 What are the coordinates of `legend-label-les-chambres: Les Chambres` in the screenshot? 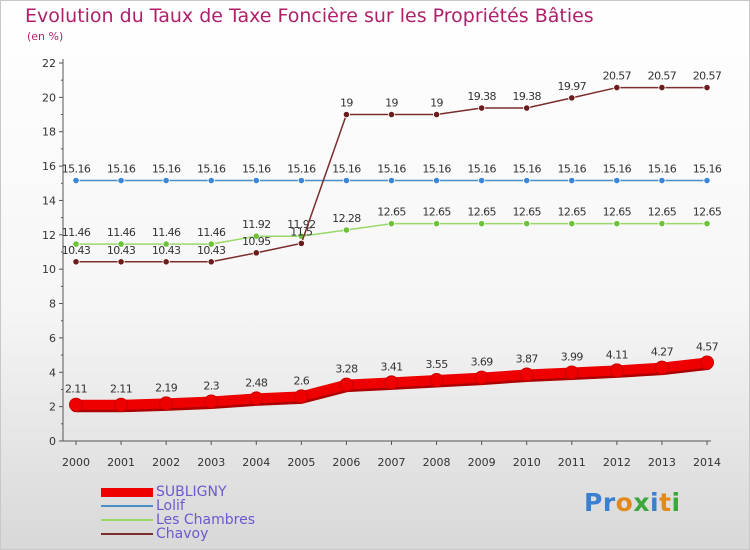 It's located at (206, 520).